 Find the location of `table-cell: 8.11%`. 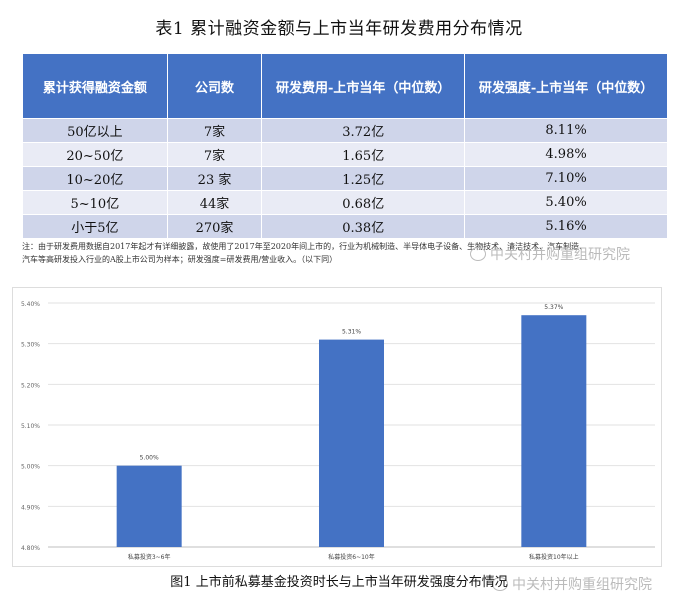

table-cell: 8.11% is located at coordinates (566, 130).